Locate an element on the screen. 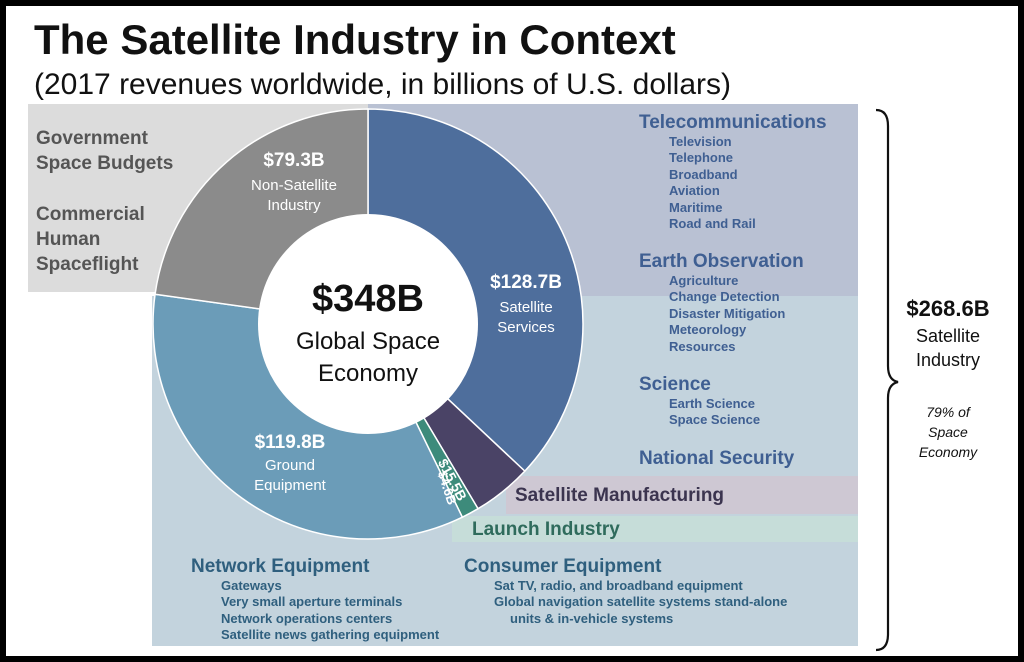  list-item: Gateways is located at coordinates (251, 585).